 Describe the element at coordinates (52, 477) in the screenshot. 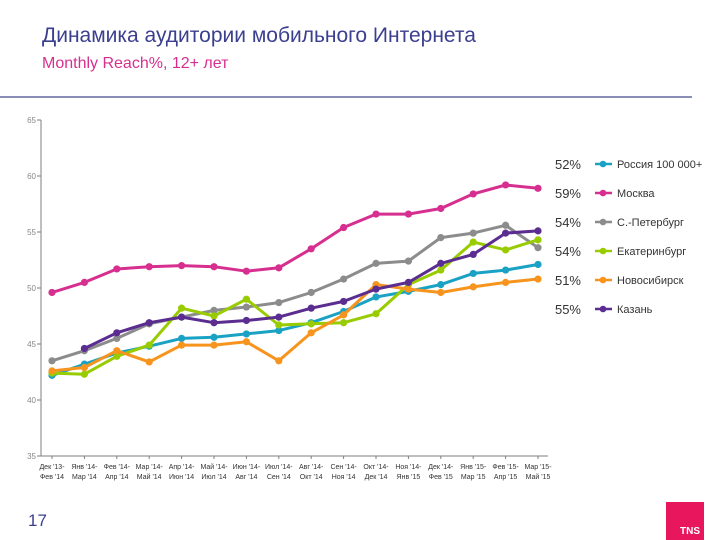

I see `x-tick-label: Фев '14` at that location.